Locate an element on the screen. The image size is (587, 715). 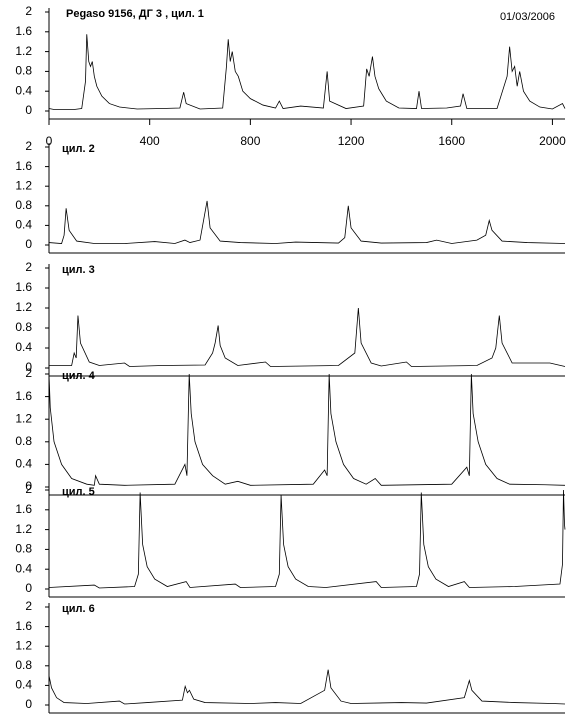
panel-title: цил. 4 is located at coordinates (79, 376).